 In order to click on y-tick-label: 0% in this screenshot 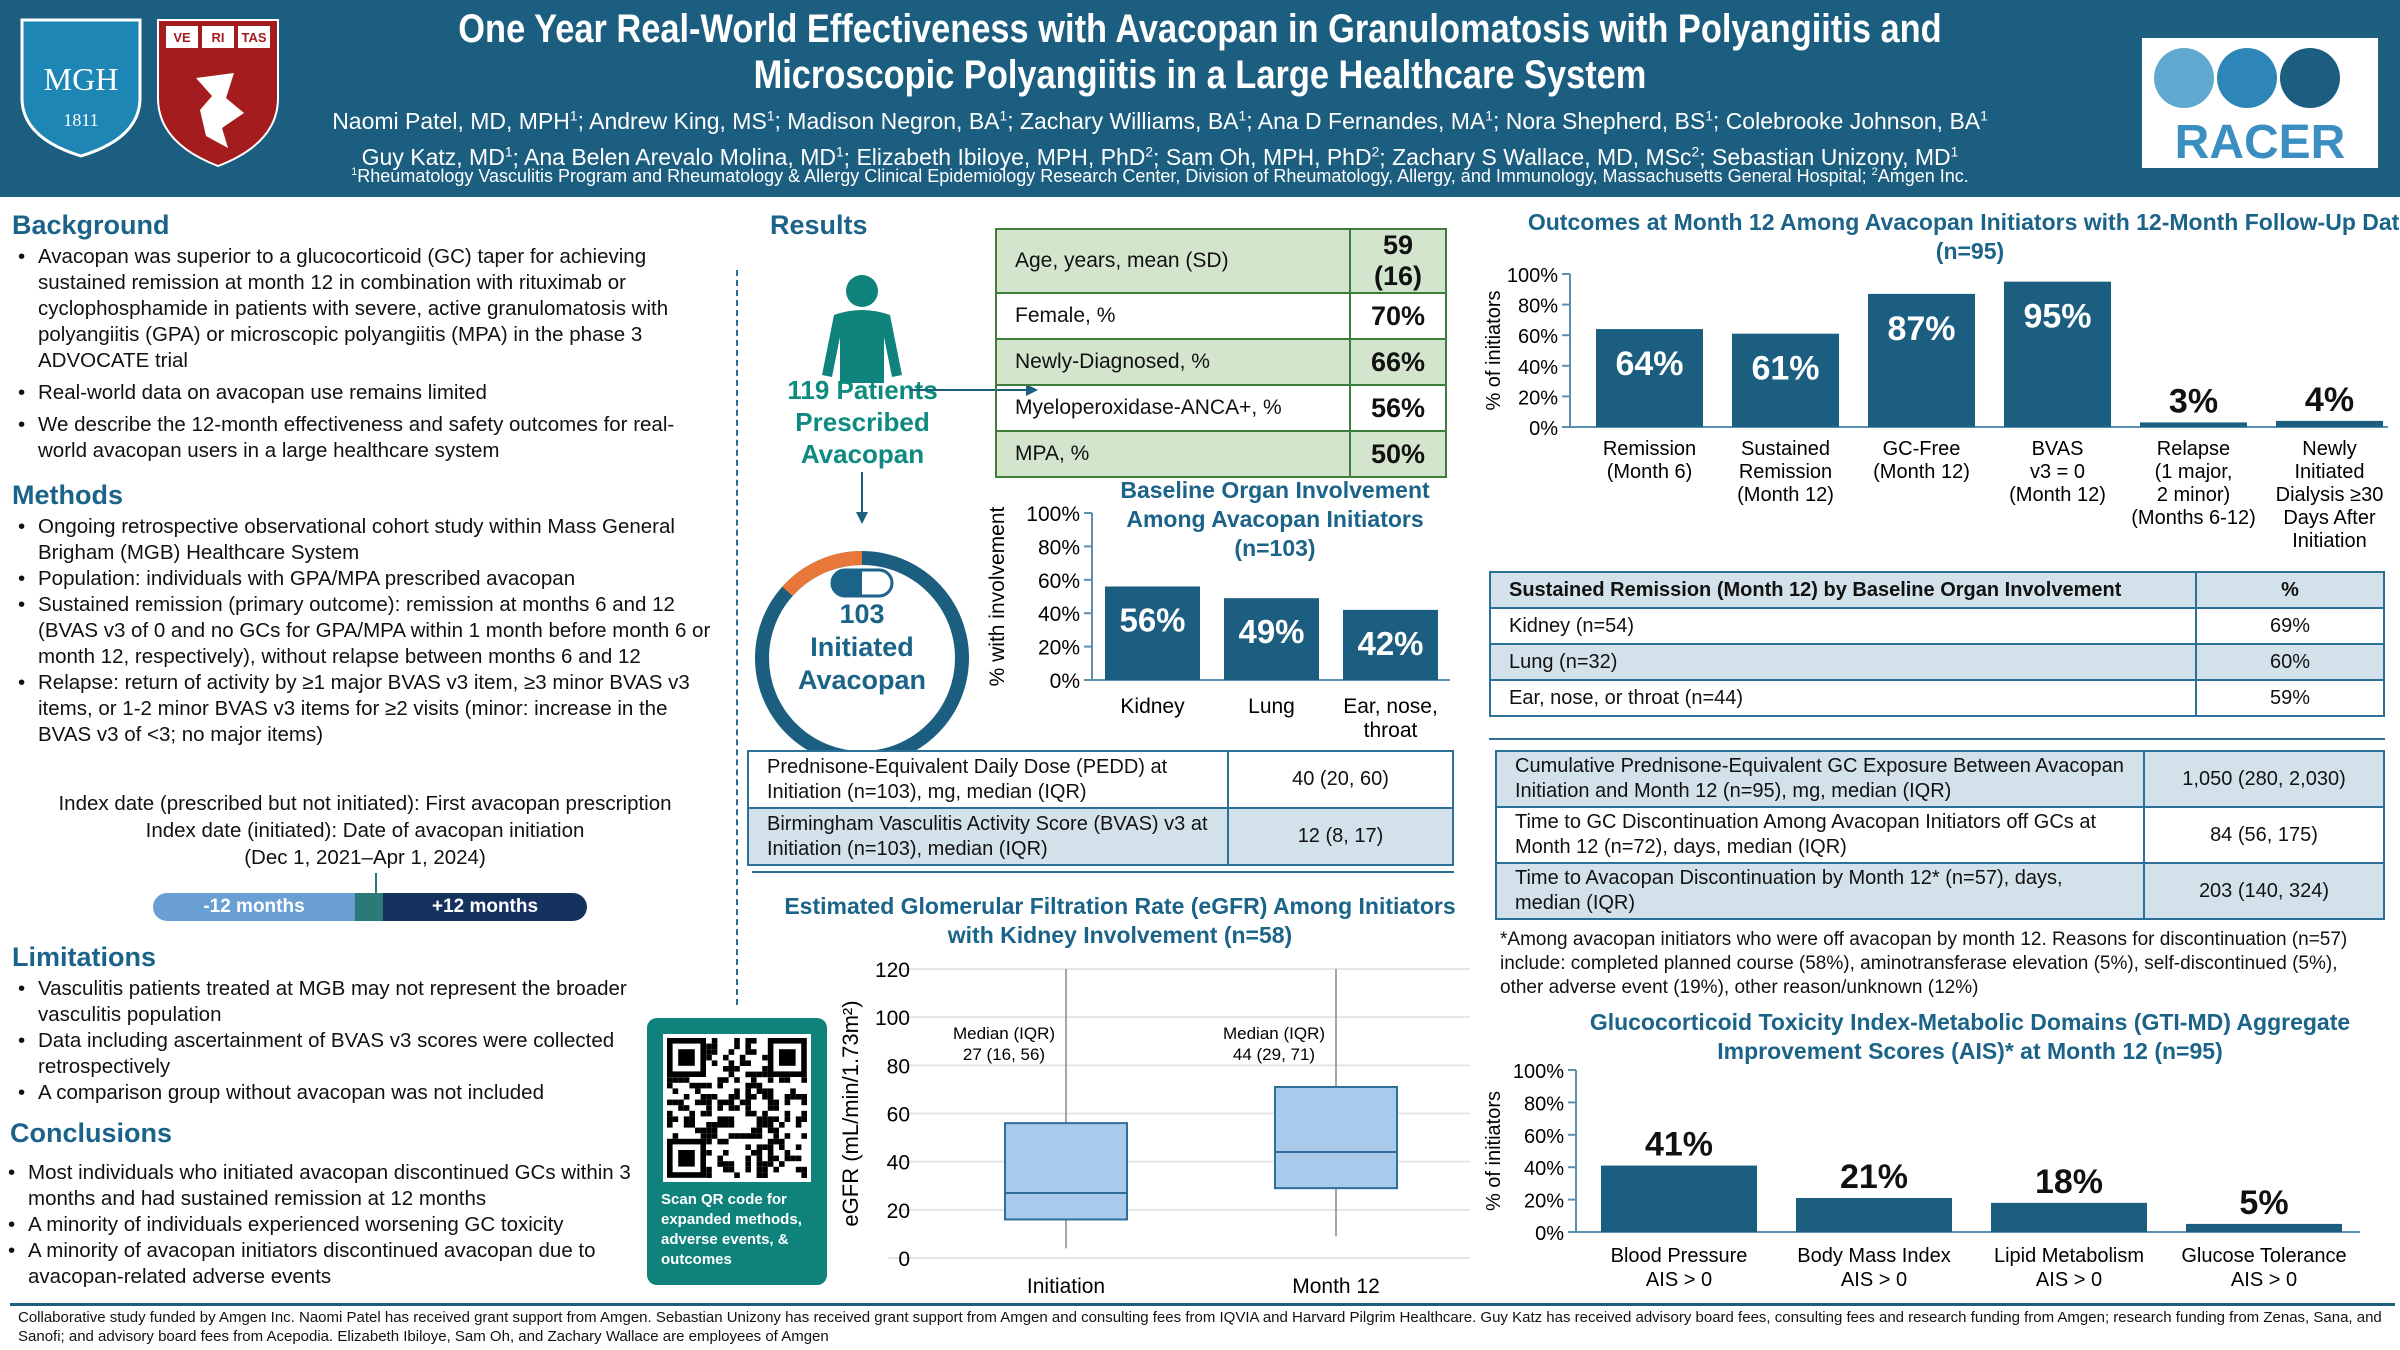, I will do `click(1543, 429)`.